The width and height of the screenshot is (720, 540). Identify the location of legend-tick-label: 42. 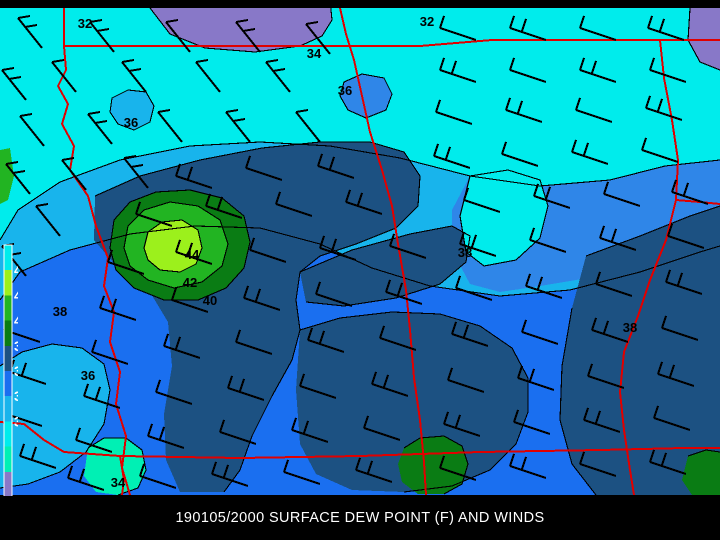
(16, 295).